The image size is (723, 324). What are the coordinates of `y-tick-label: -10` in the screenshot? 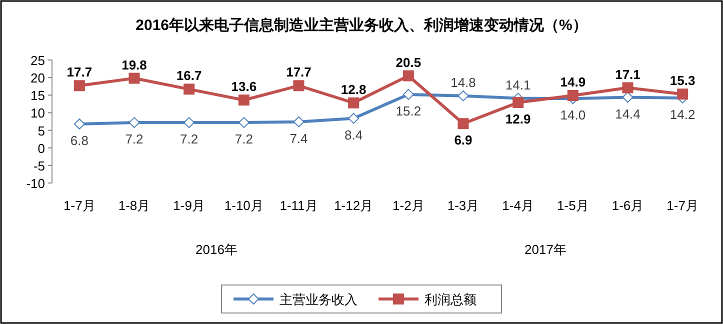 It's located at (35, 183).